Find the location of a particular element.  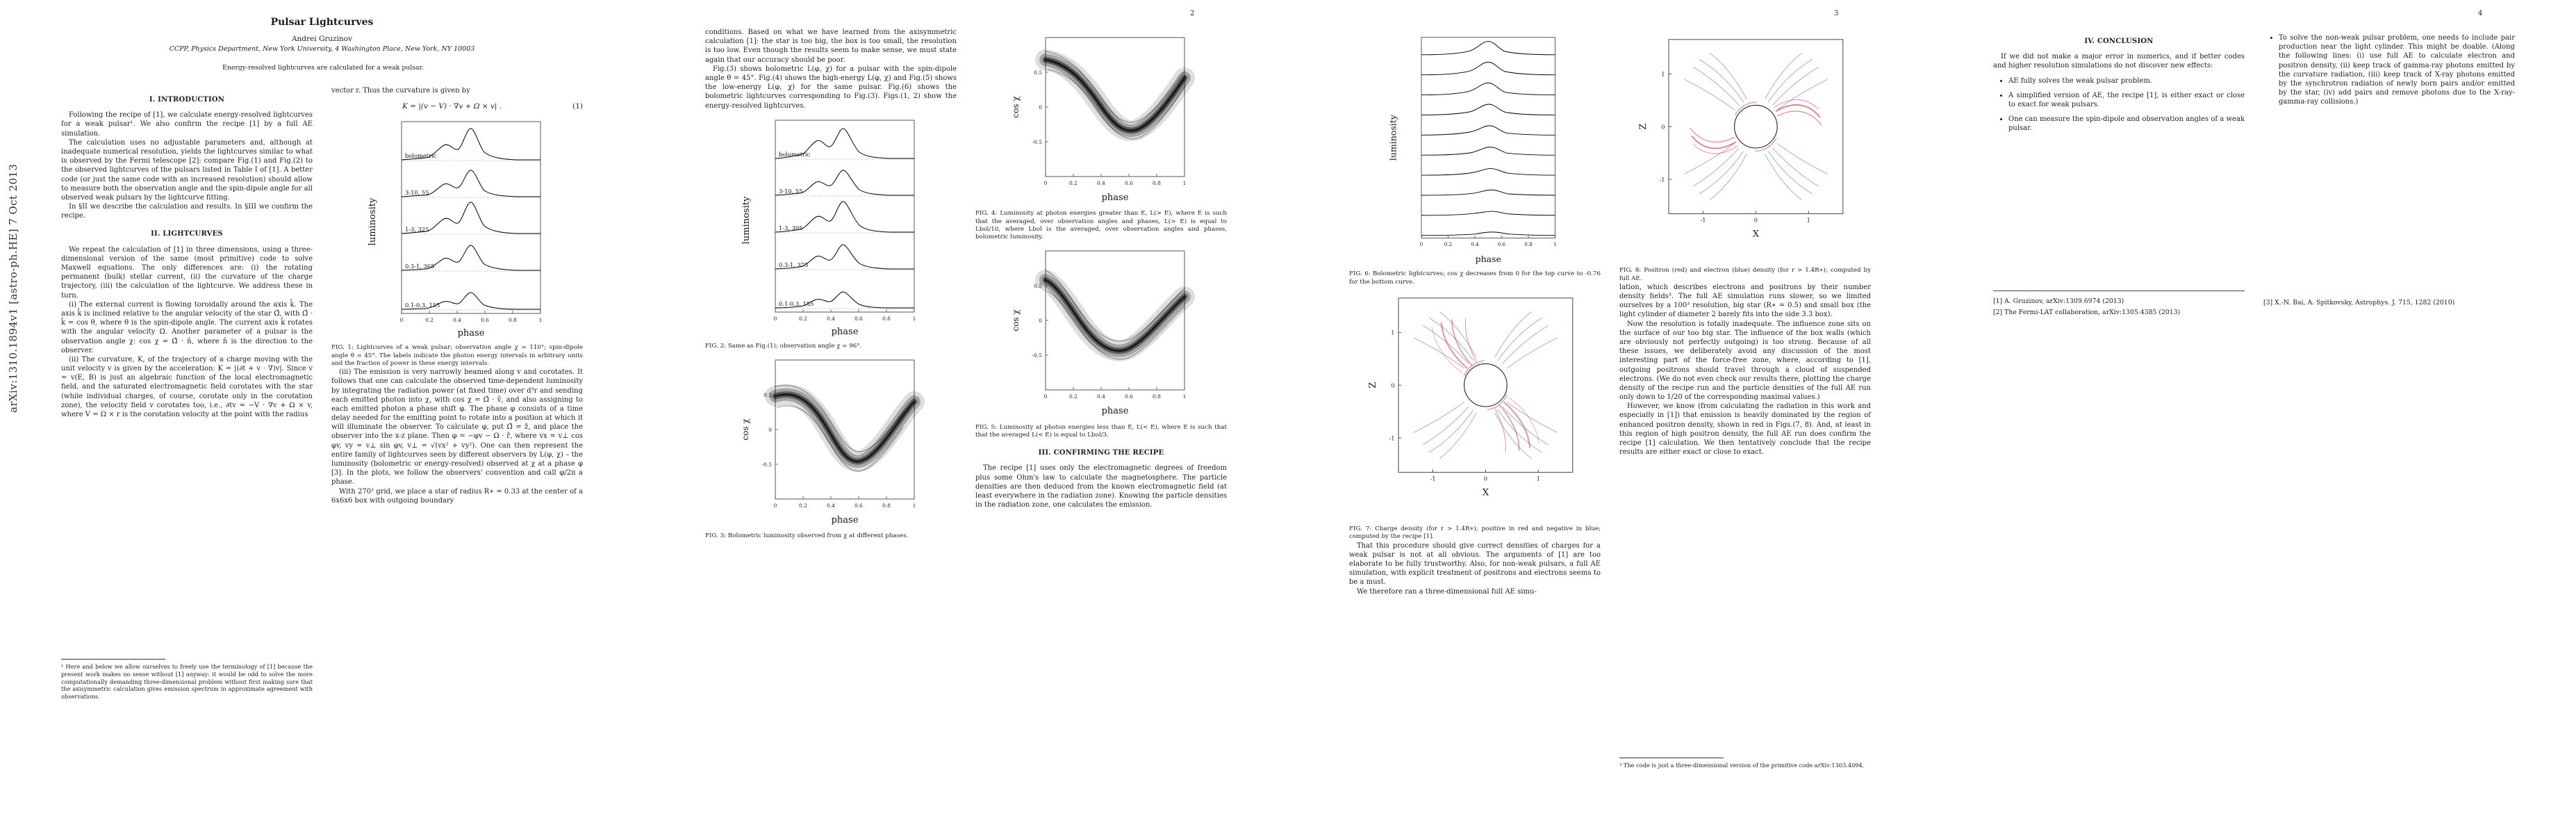

figure-2: luminosity phase bolometric 3-10, is located at coordinates (831, 228).